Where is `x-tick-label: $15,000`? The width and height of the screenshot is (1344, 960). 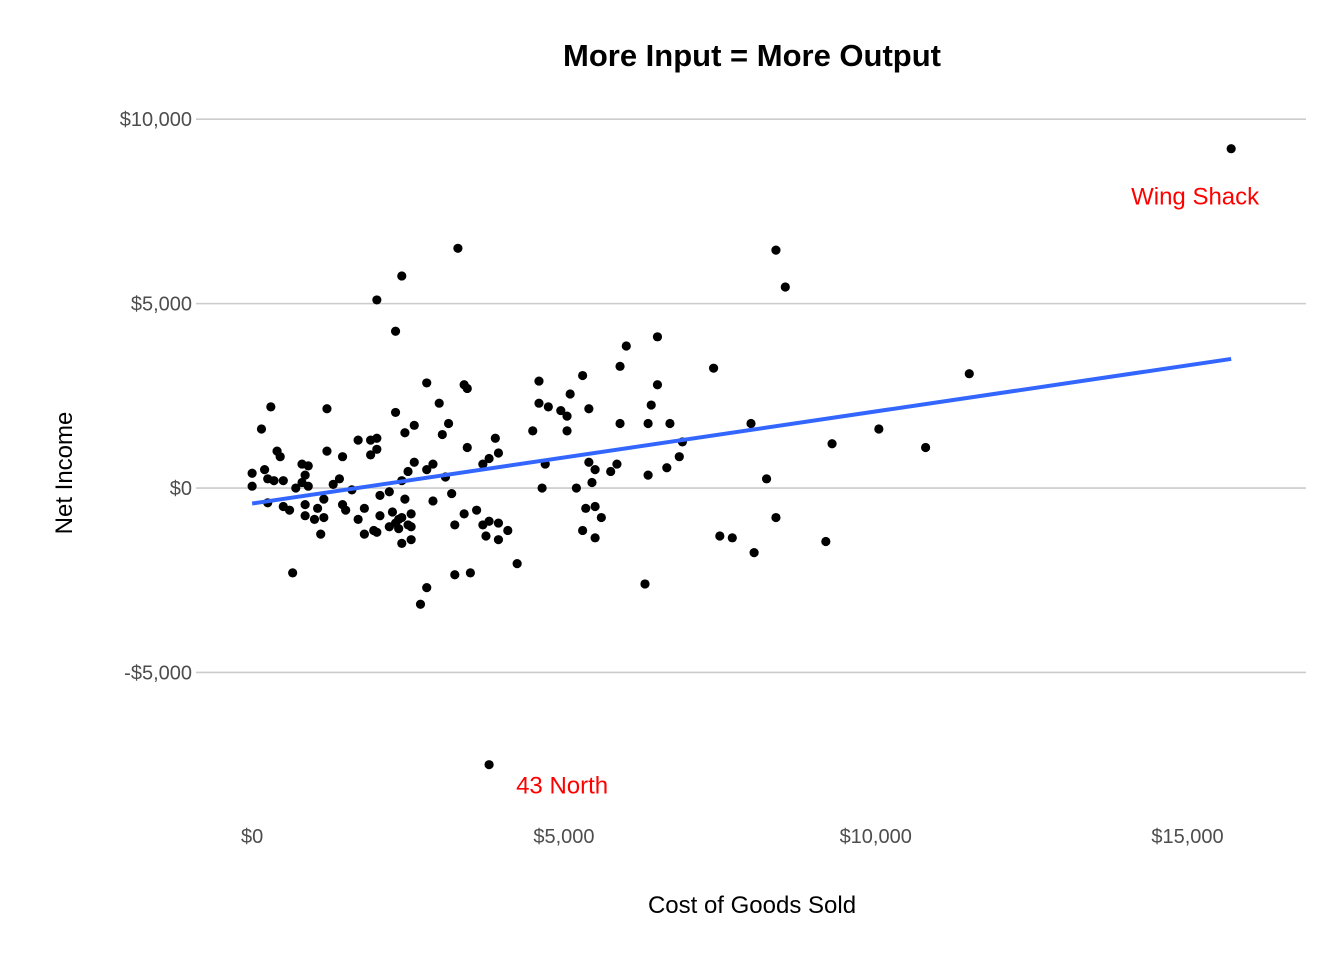
x-tick-label: $15,000 is located at coordinates (1187, 837).